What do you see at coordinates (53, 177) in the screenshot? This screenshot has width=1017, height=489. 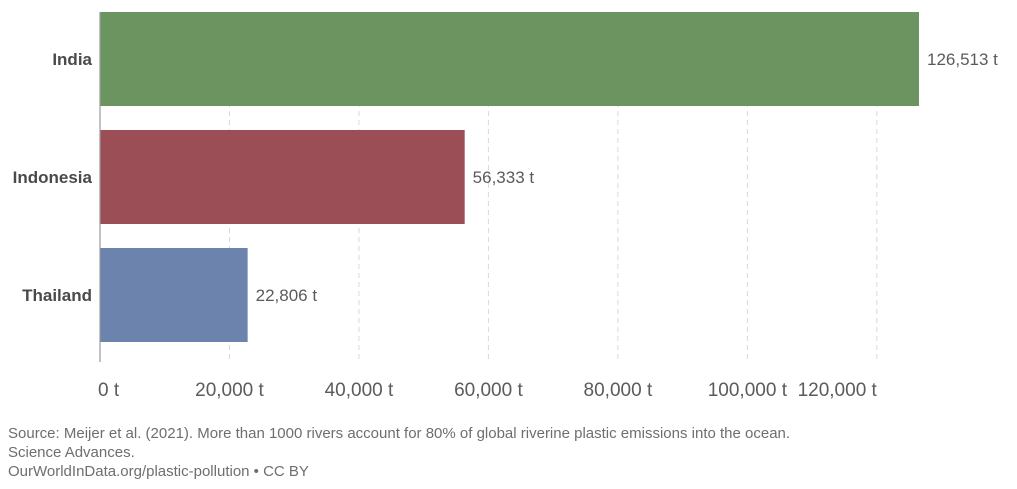 I see `category-label: Indonesia` at bounding box center [53, 177].